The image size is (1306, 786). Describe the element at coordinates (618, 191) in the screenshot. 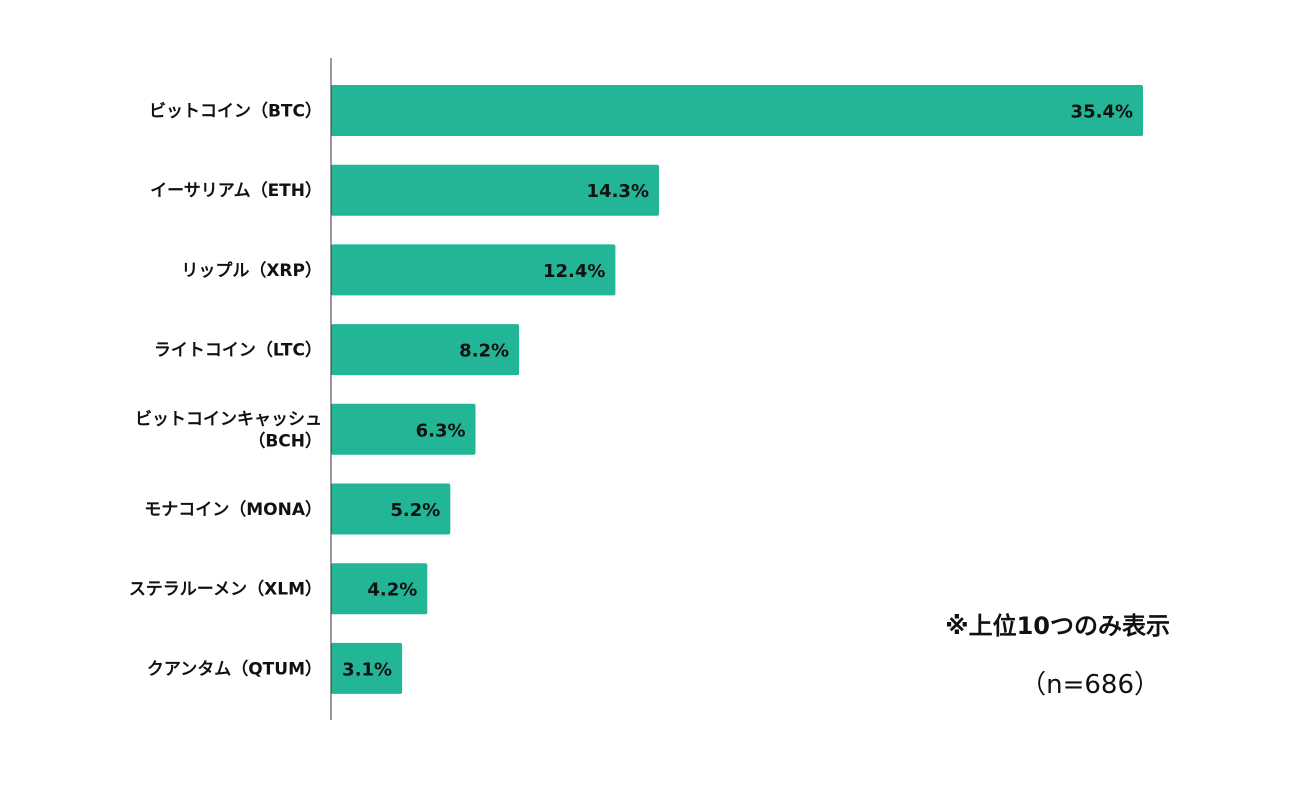

I see `bar-value-label: 14.3%` at that location.